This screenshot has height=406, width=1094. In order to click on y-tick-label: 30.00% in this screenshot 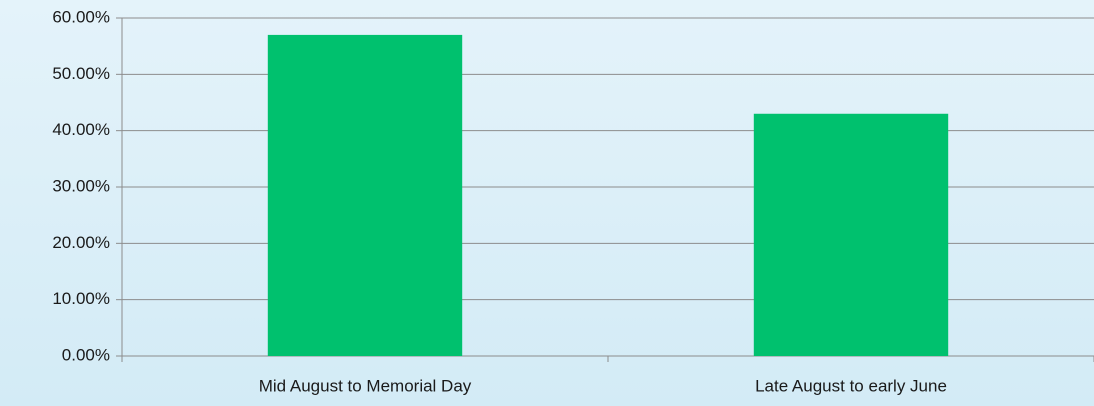, I will do `click(81, 185)`.